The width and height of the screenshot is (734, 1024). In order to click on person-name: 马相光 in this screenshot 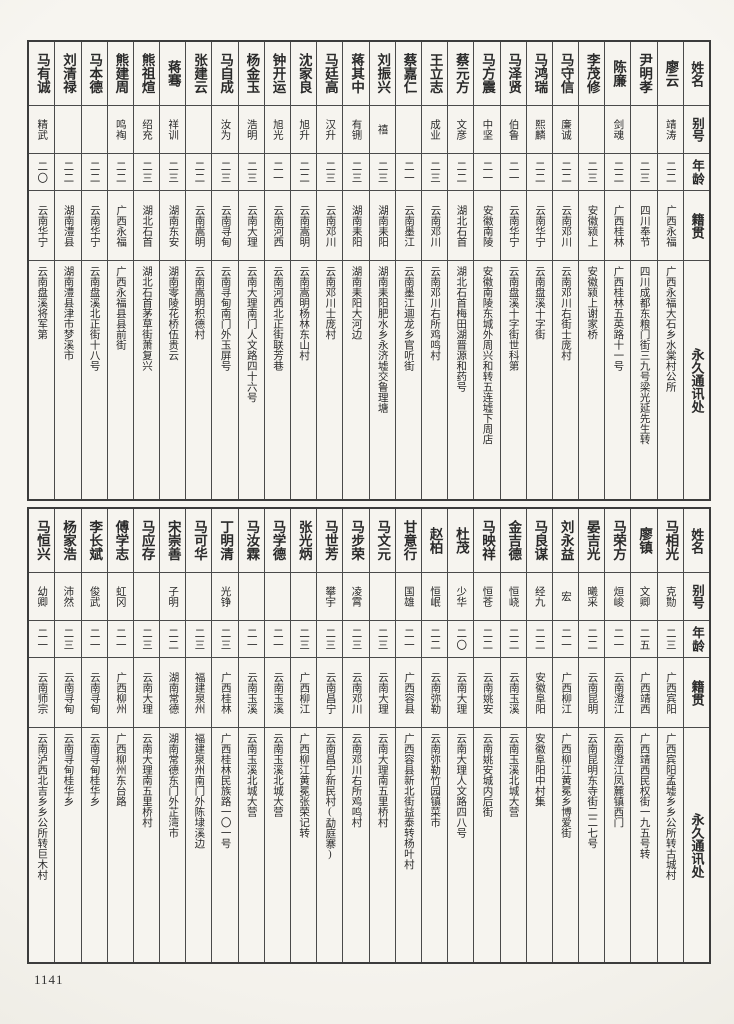, I will do `click(670, 541)`.